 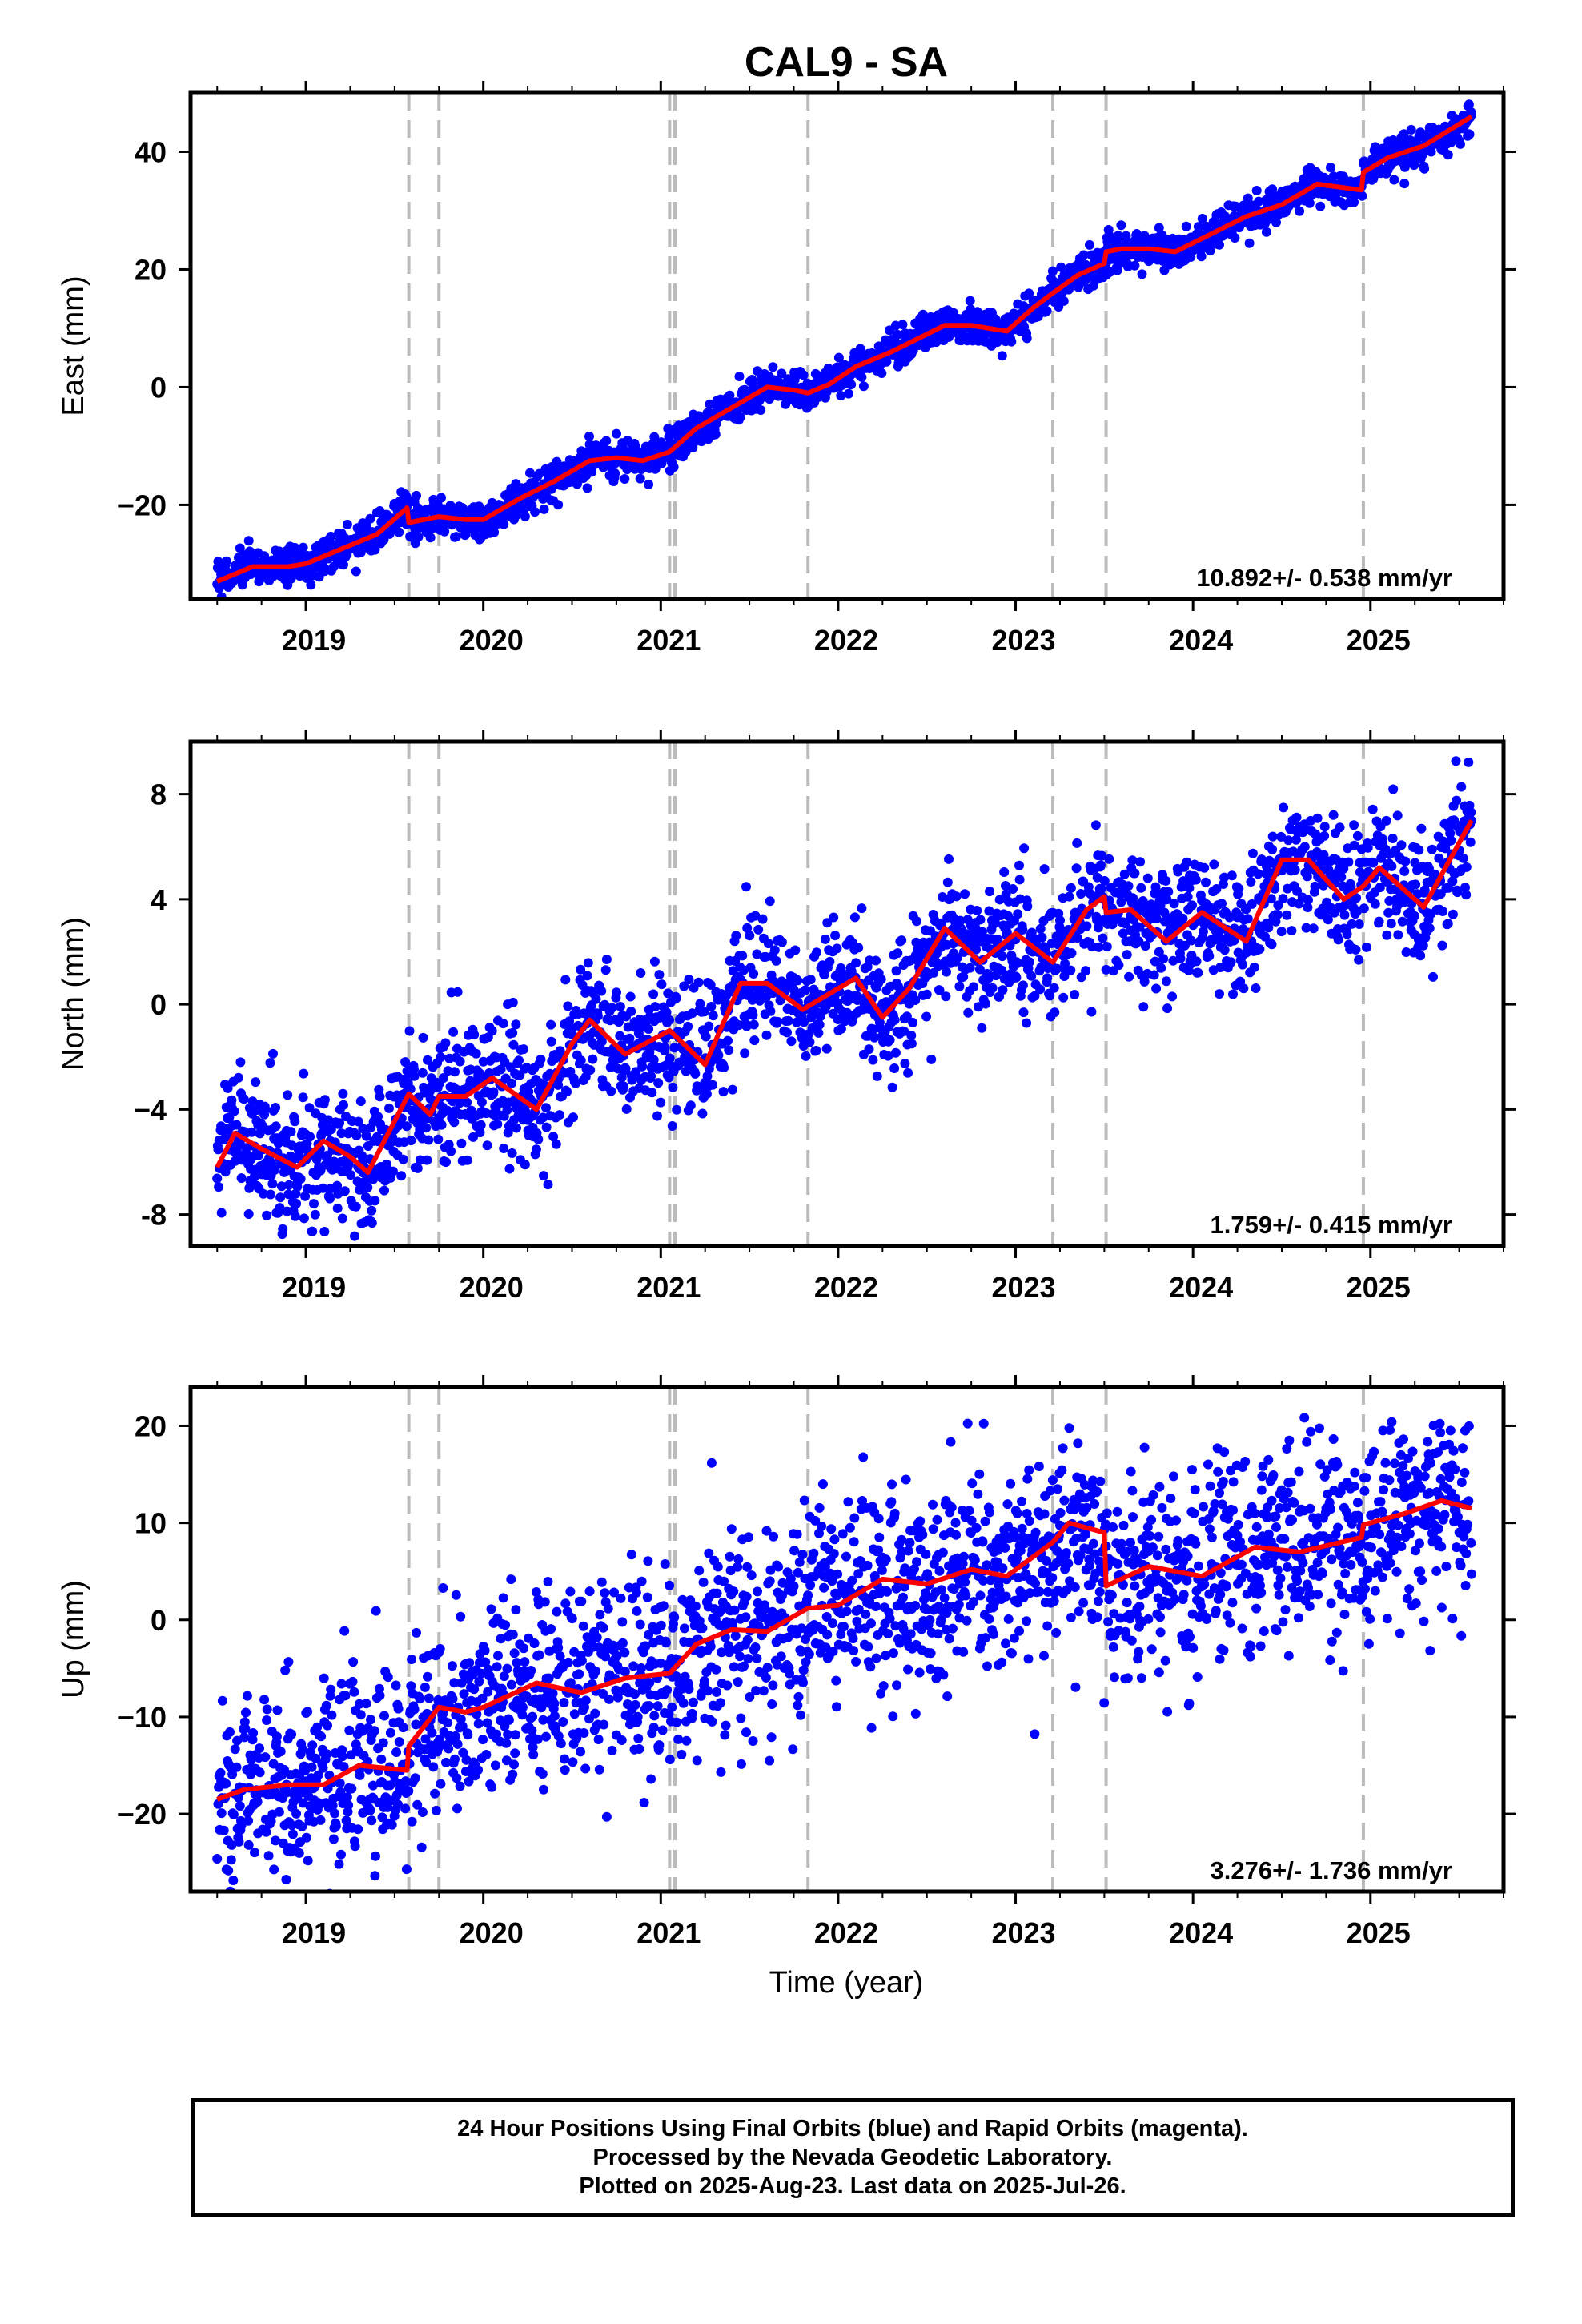 I want to click on y-tick-label: 4, so click(x=159, y=899).